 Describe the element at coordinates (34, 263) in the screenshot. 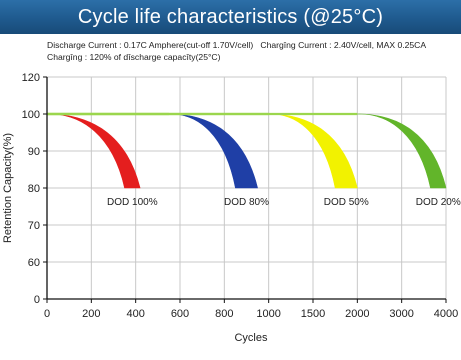

I see `y-tick-label: 60` at that location.